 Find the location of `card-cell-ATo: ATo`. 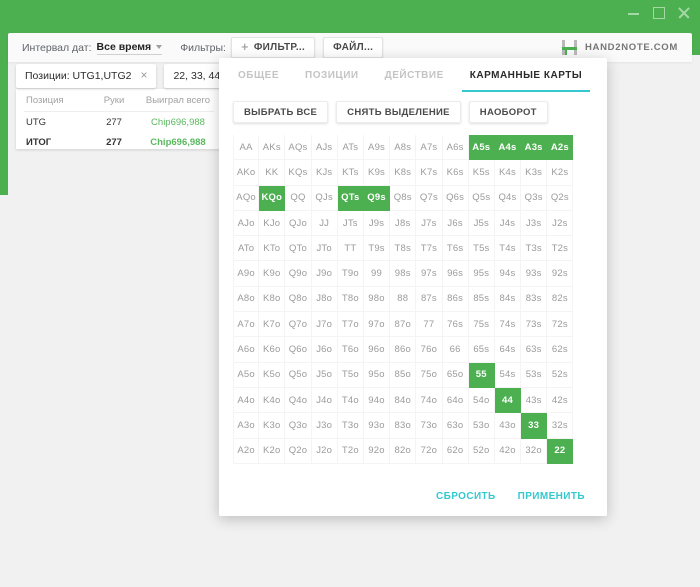

card-cell-ATo: ATo is located at coordinates (246, 249).